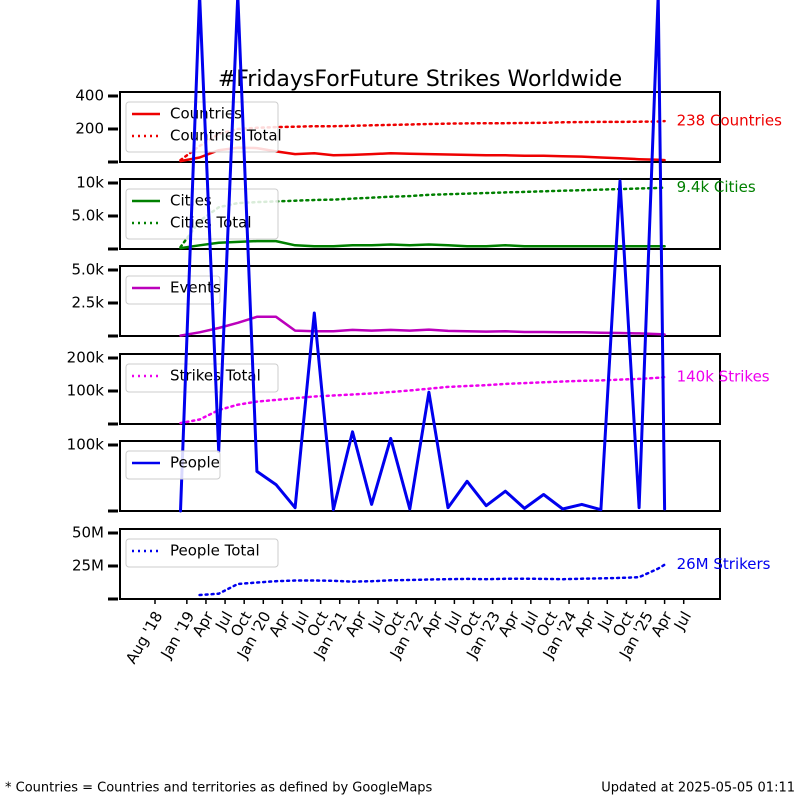 This screenshot has height=800, width=800. Describe the element at coordinates (86, 358) in the screenshot. I see `y-tick-label: 200k` at that location.